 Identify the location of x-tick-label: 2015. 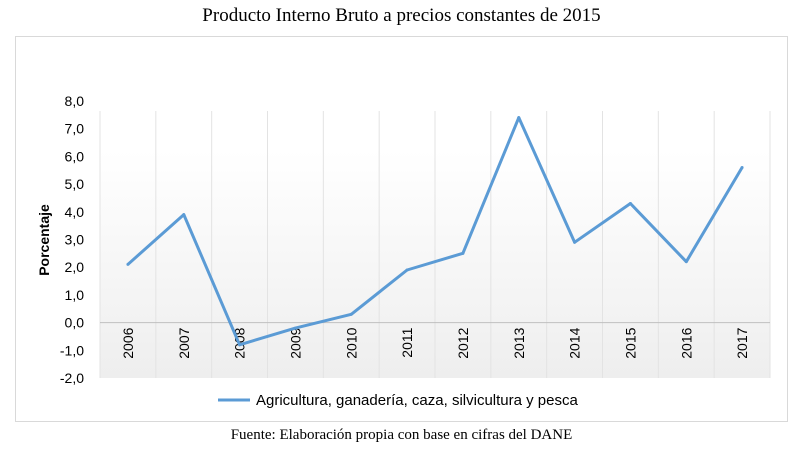
(630, 342).